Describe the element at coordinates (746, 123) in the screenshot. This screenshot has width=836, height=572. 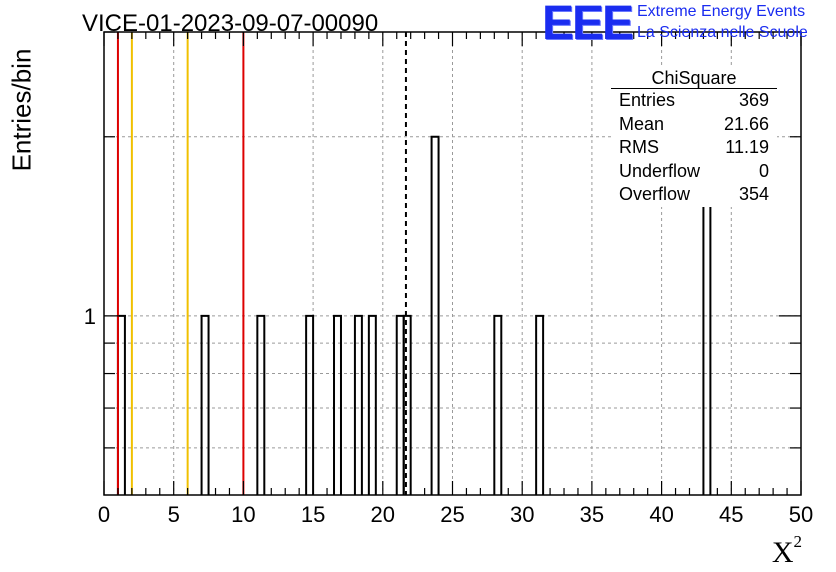
I see `stats-value: 21.66` at that location.